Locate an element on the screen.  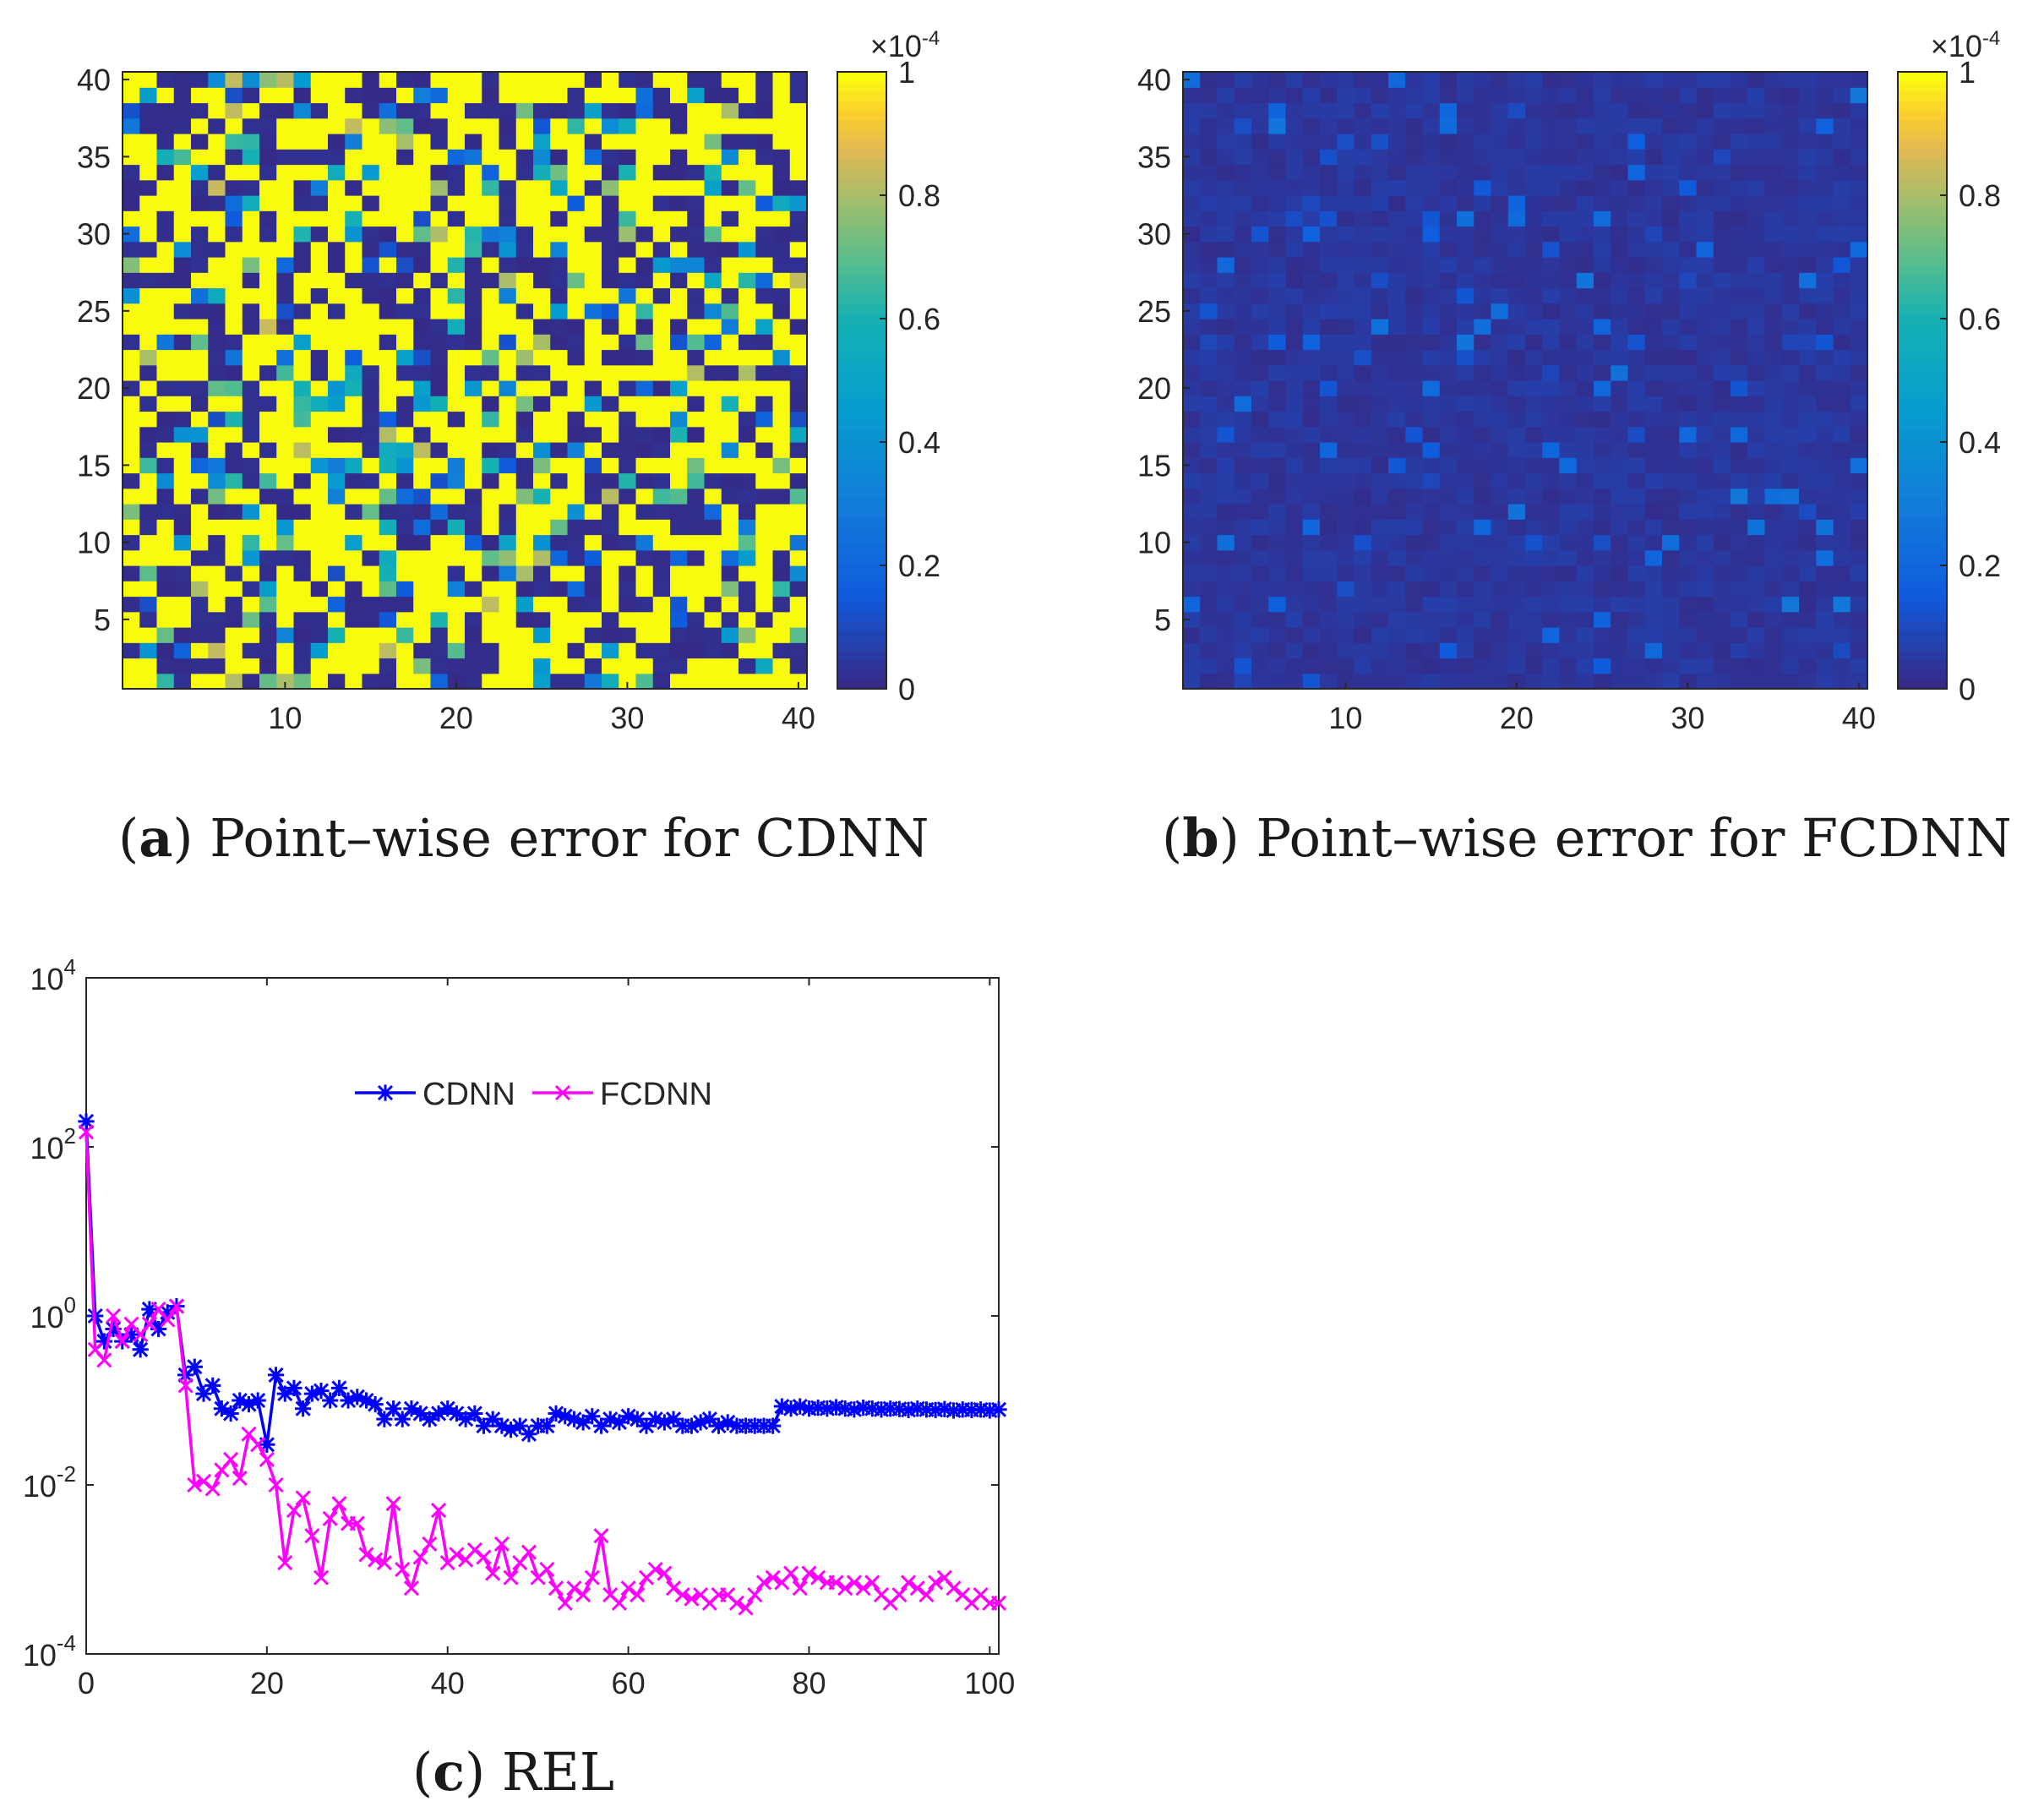
legend: CDNN FCDNN is located at coordinates (533, 1094).